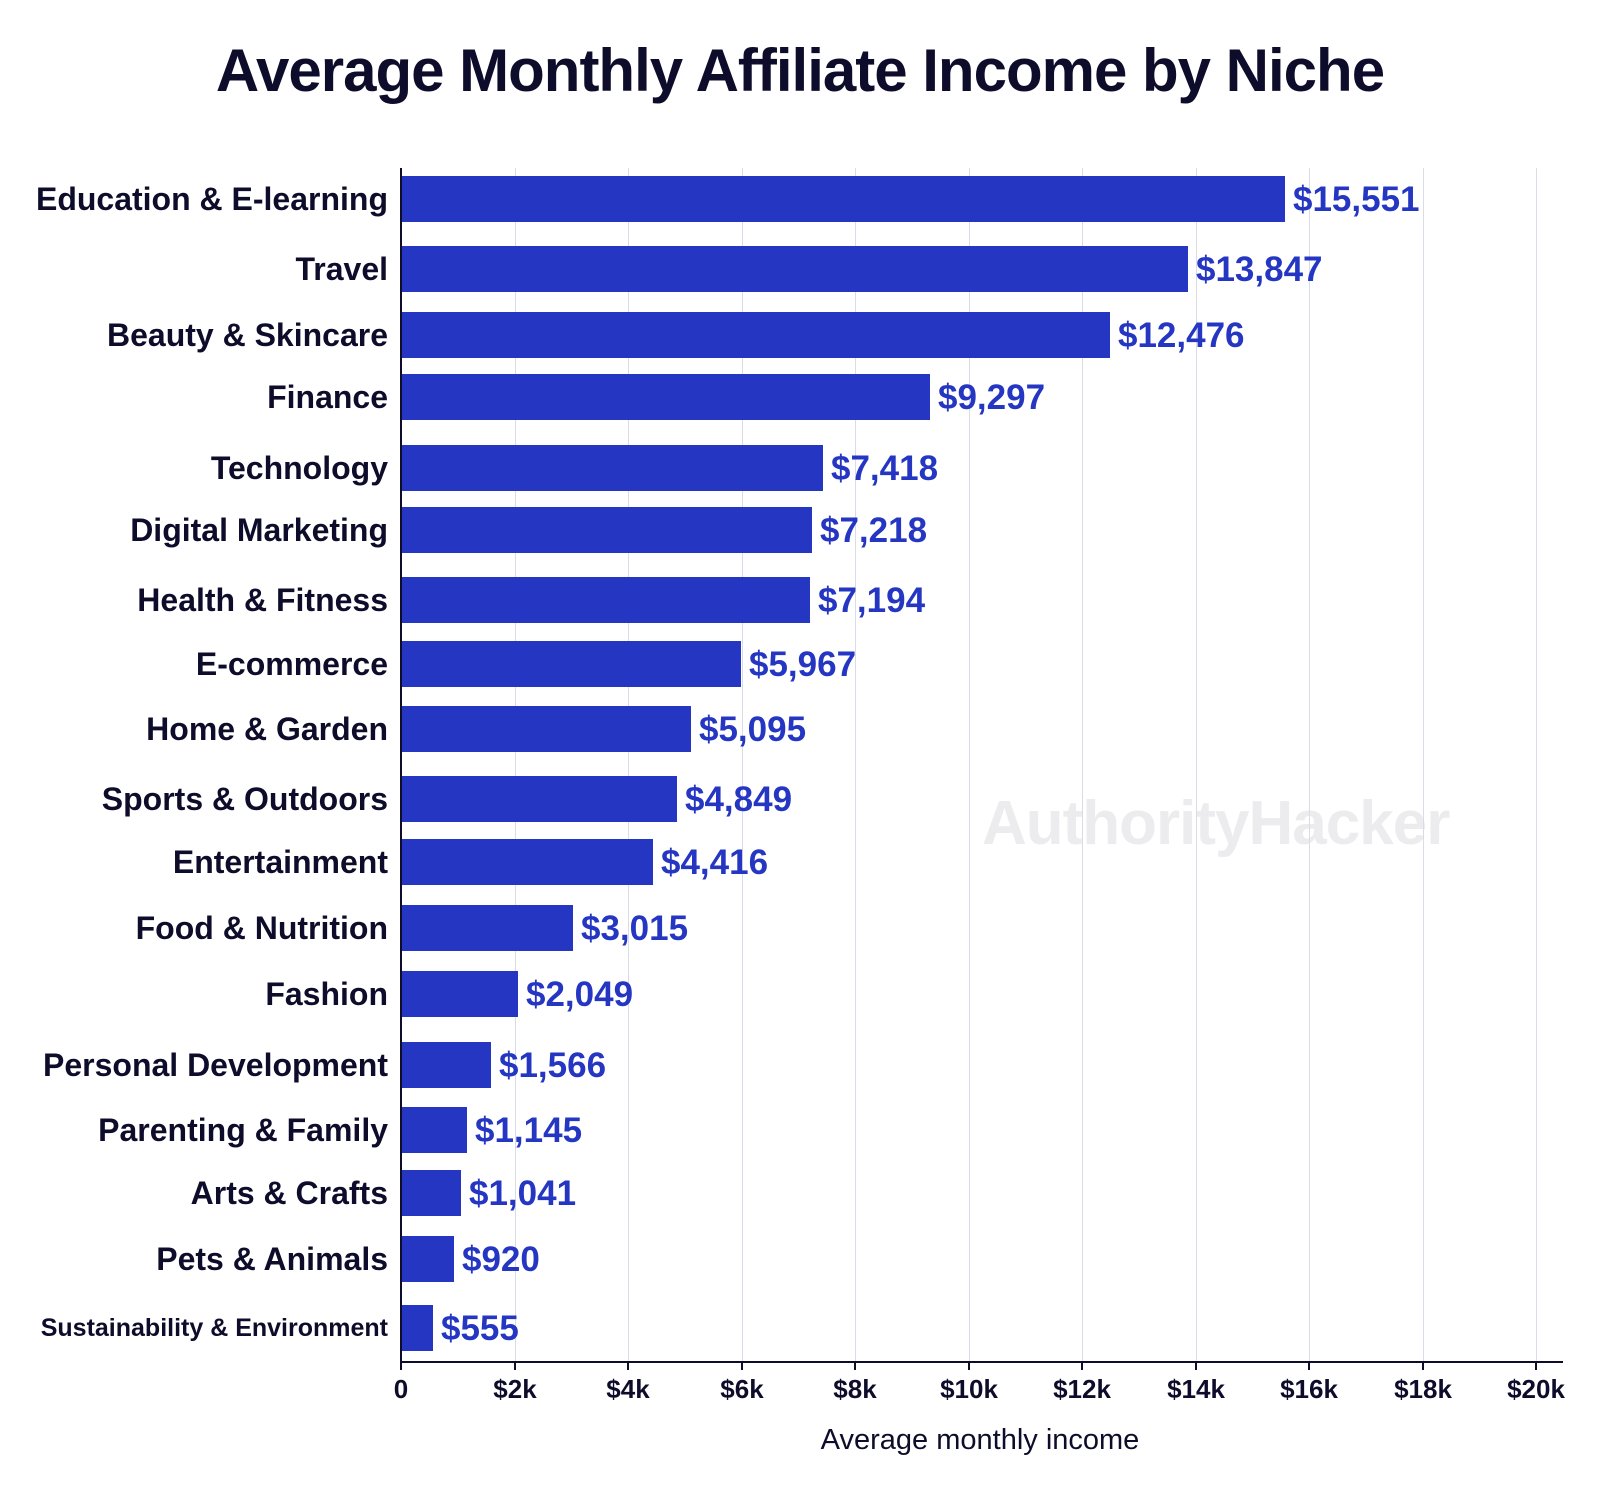  Describe the element at coordinates (401, 1389) in the screenshot. I see `x-tick-label: 0` at that location.